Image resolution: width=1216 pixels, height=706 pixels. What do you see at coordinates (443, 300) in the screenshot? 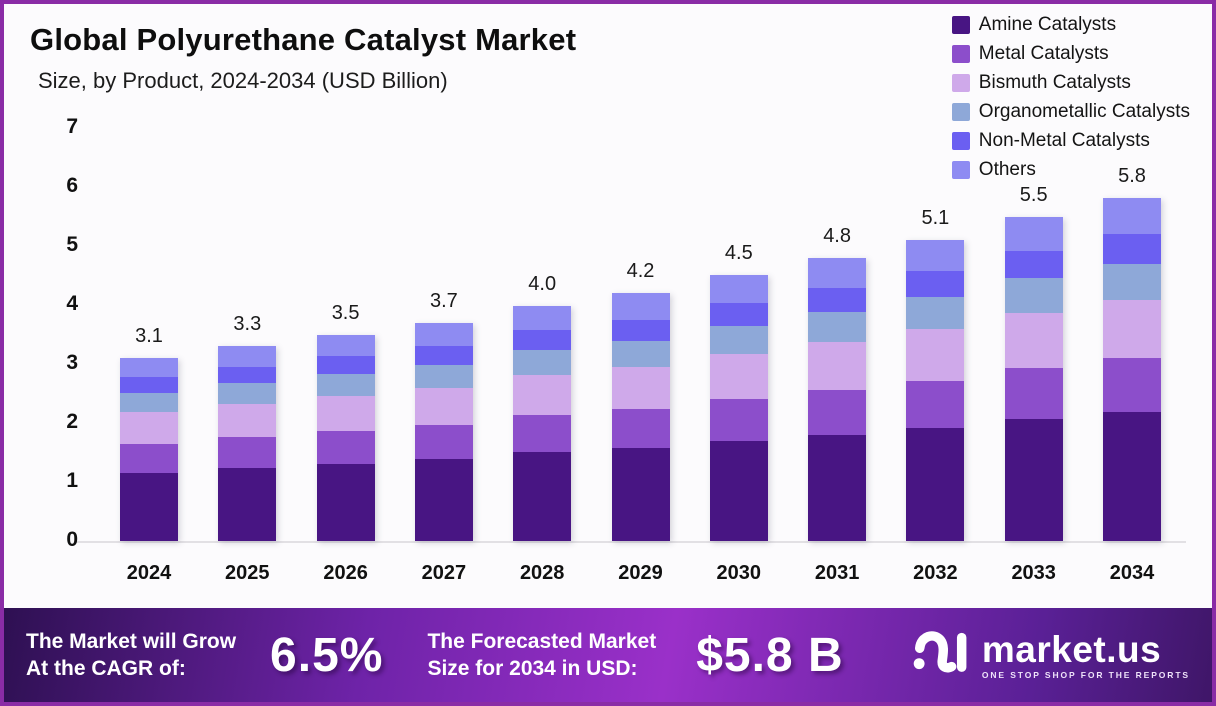
I see `bar-total-label-2027: 3.7` at bounding box center [443, 300].